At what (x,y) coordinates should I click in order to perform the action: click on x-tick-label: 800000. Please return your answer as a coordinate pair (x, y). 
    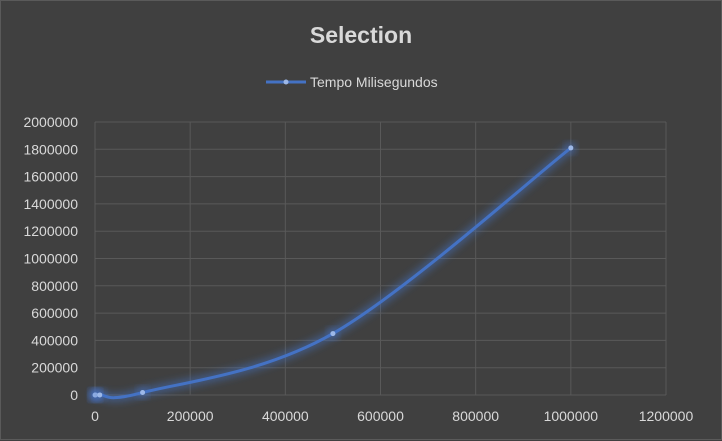
    Looking at the image, I should click on (475, 416).